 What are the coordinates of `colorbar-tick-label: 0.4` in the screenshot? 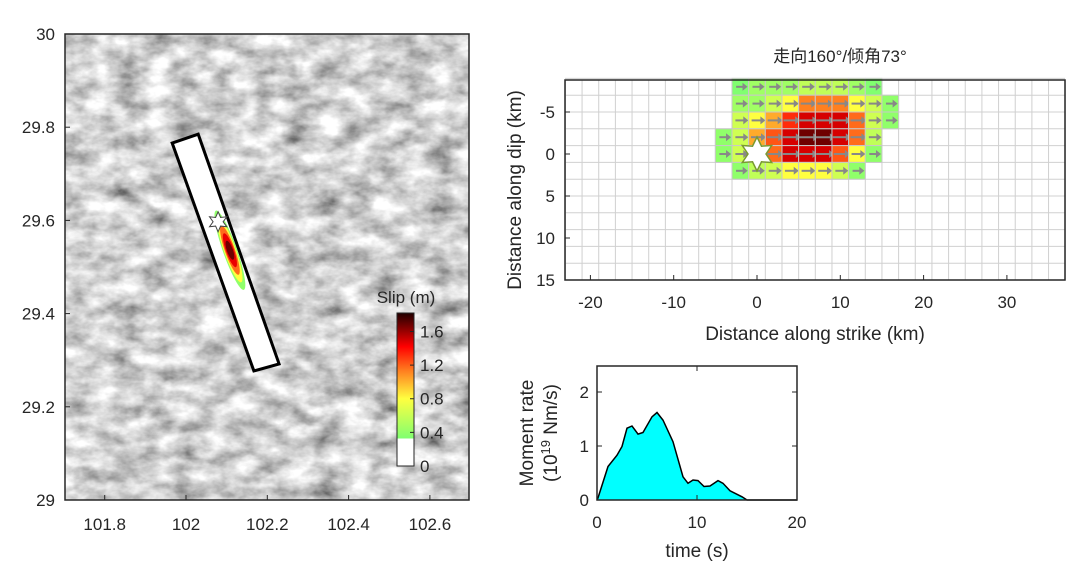 It's located at (432, 432).